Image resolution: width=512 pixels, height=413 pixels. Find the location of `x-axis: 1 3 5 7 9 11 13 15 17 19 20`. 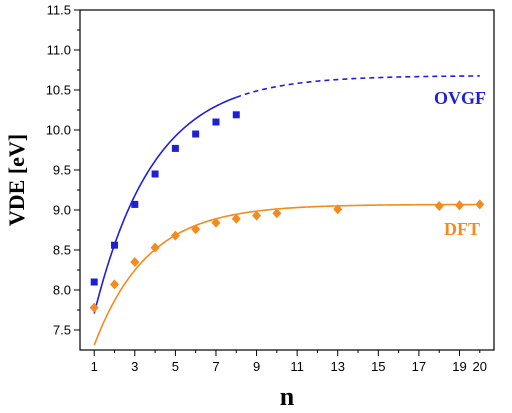

x-axis: 1 3 5 7 9 11 13 15 17 19 20 is located at coordinates (289, 362).